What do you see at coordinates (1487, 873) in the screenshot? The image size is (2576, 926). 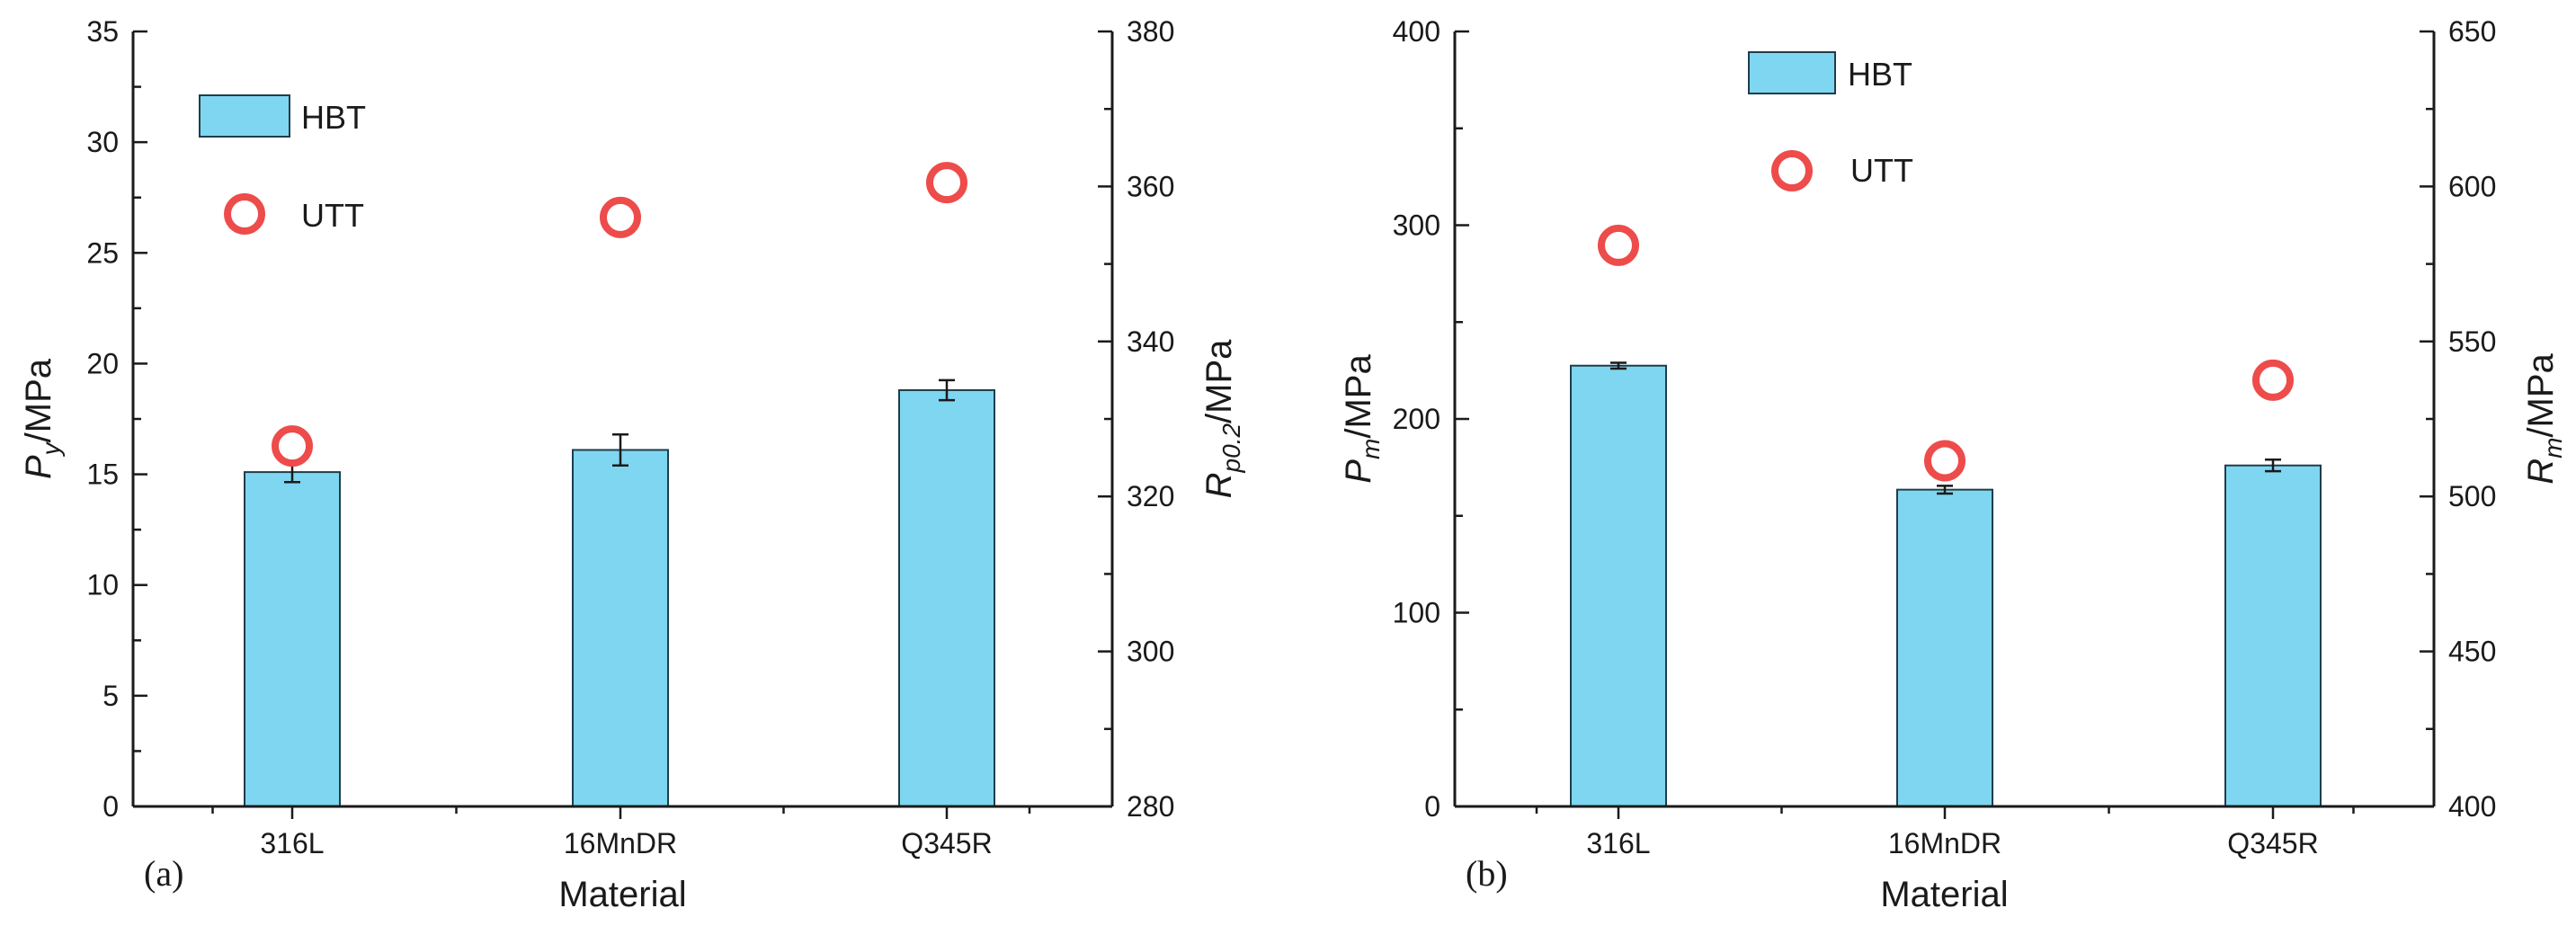 I see `panel-label: (b)` at bounding box center [1487, 873].